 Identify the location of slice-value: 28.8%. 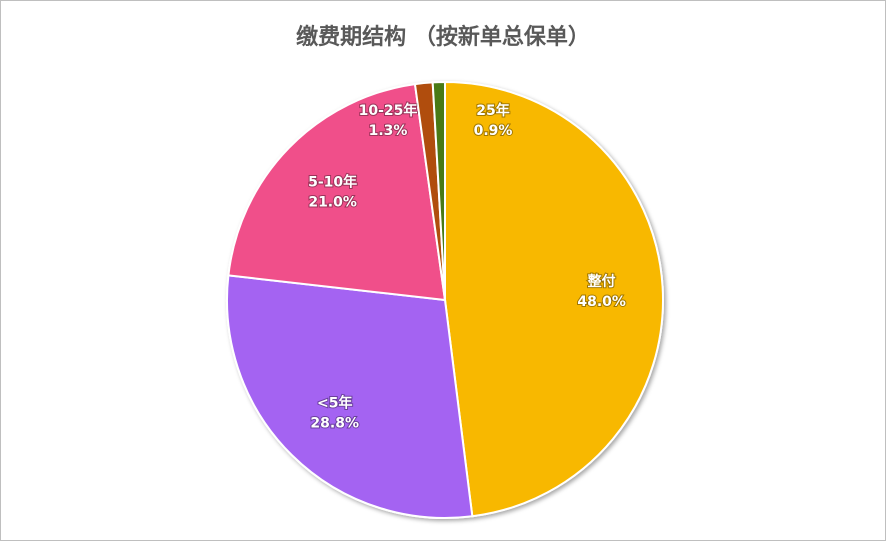
(334, 424).